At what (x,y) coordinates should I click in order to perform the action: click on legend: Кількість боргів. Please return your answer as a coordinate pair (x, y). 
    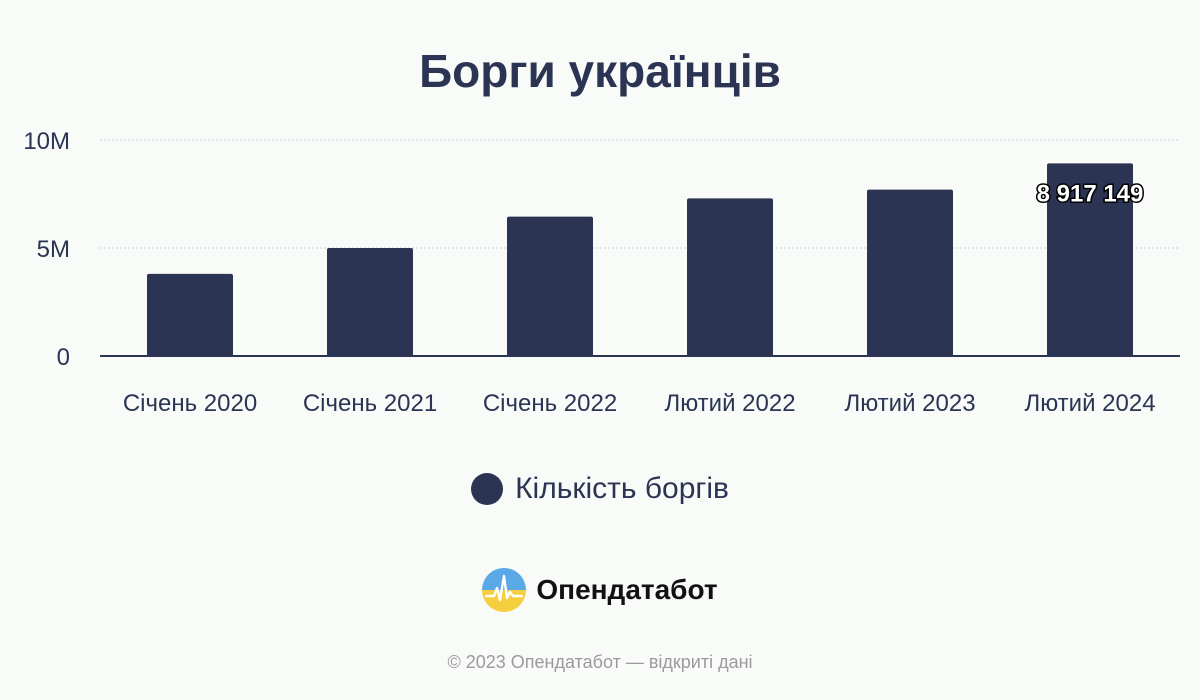
    Looking at the image, I should click on (600, 489).